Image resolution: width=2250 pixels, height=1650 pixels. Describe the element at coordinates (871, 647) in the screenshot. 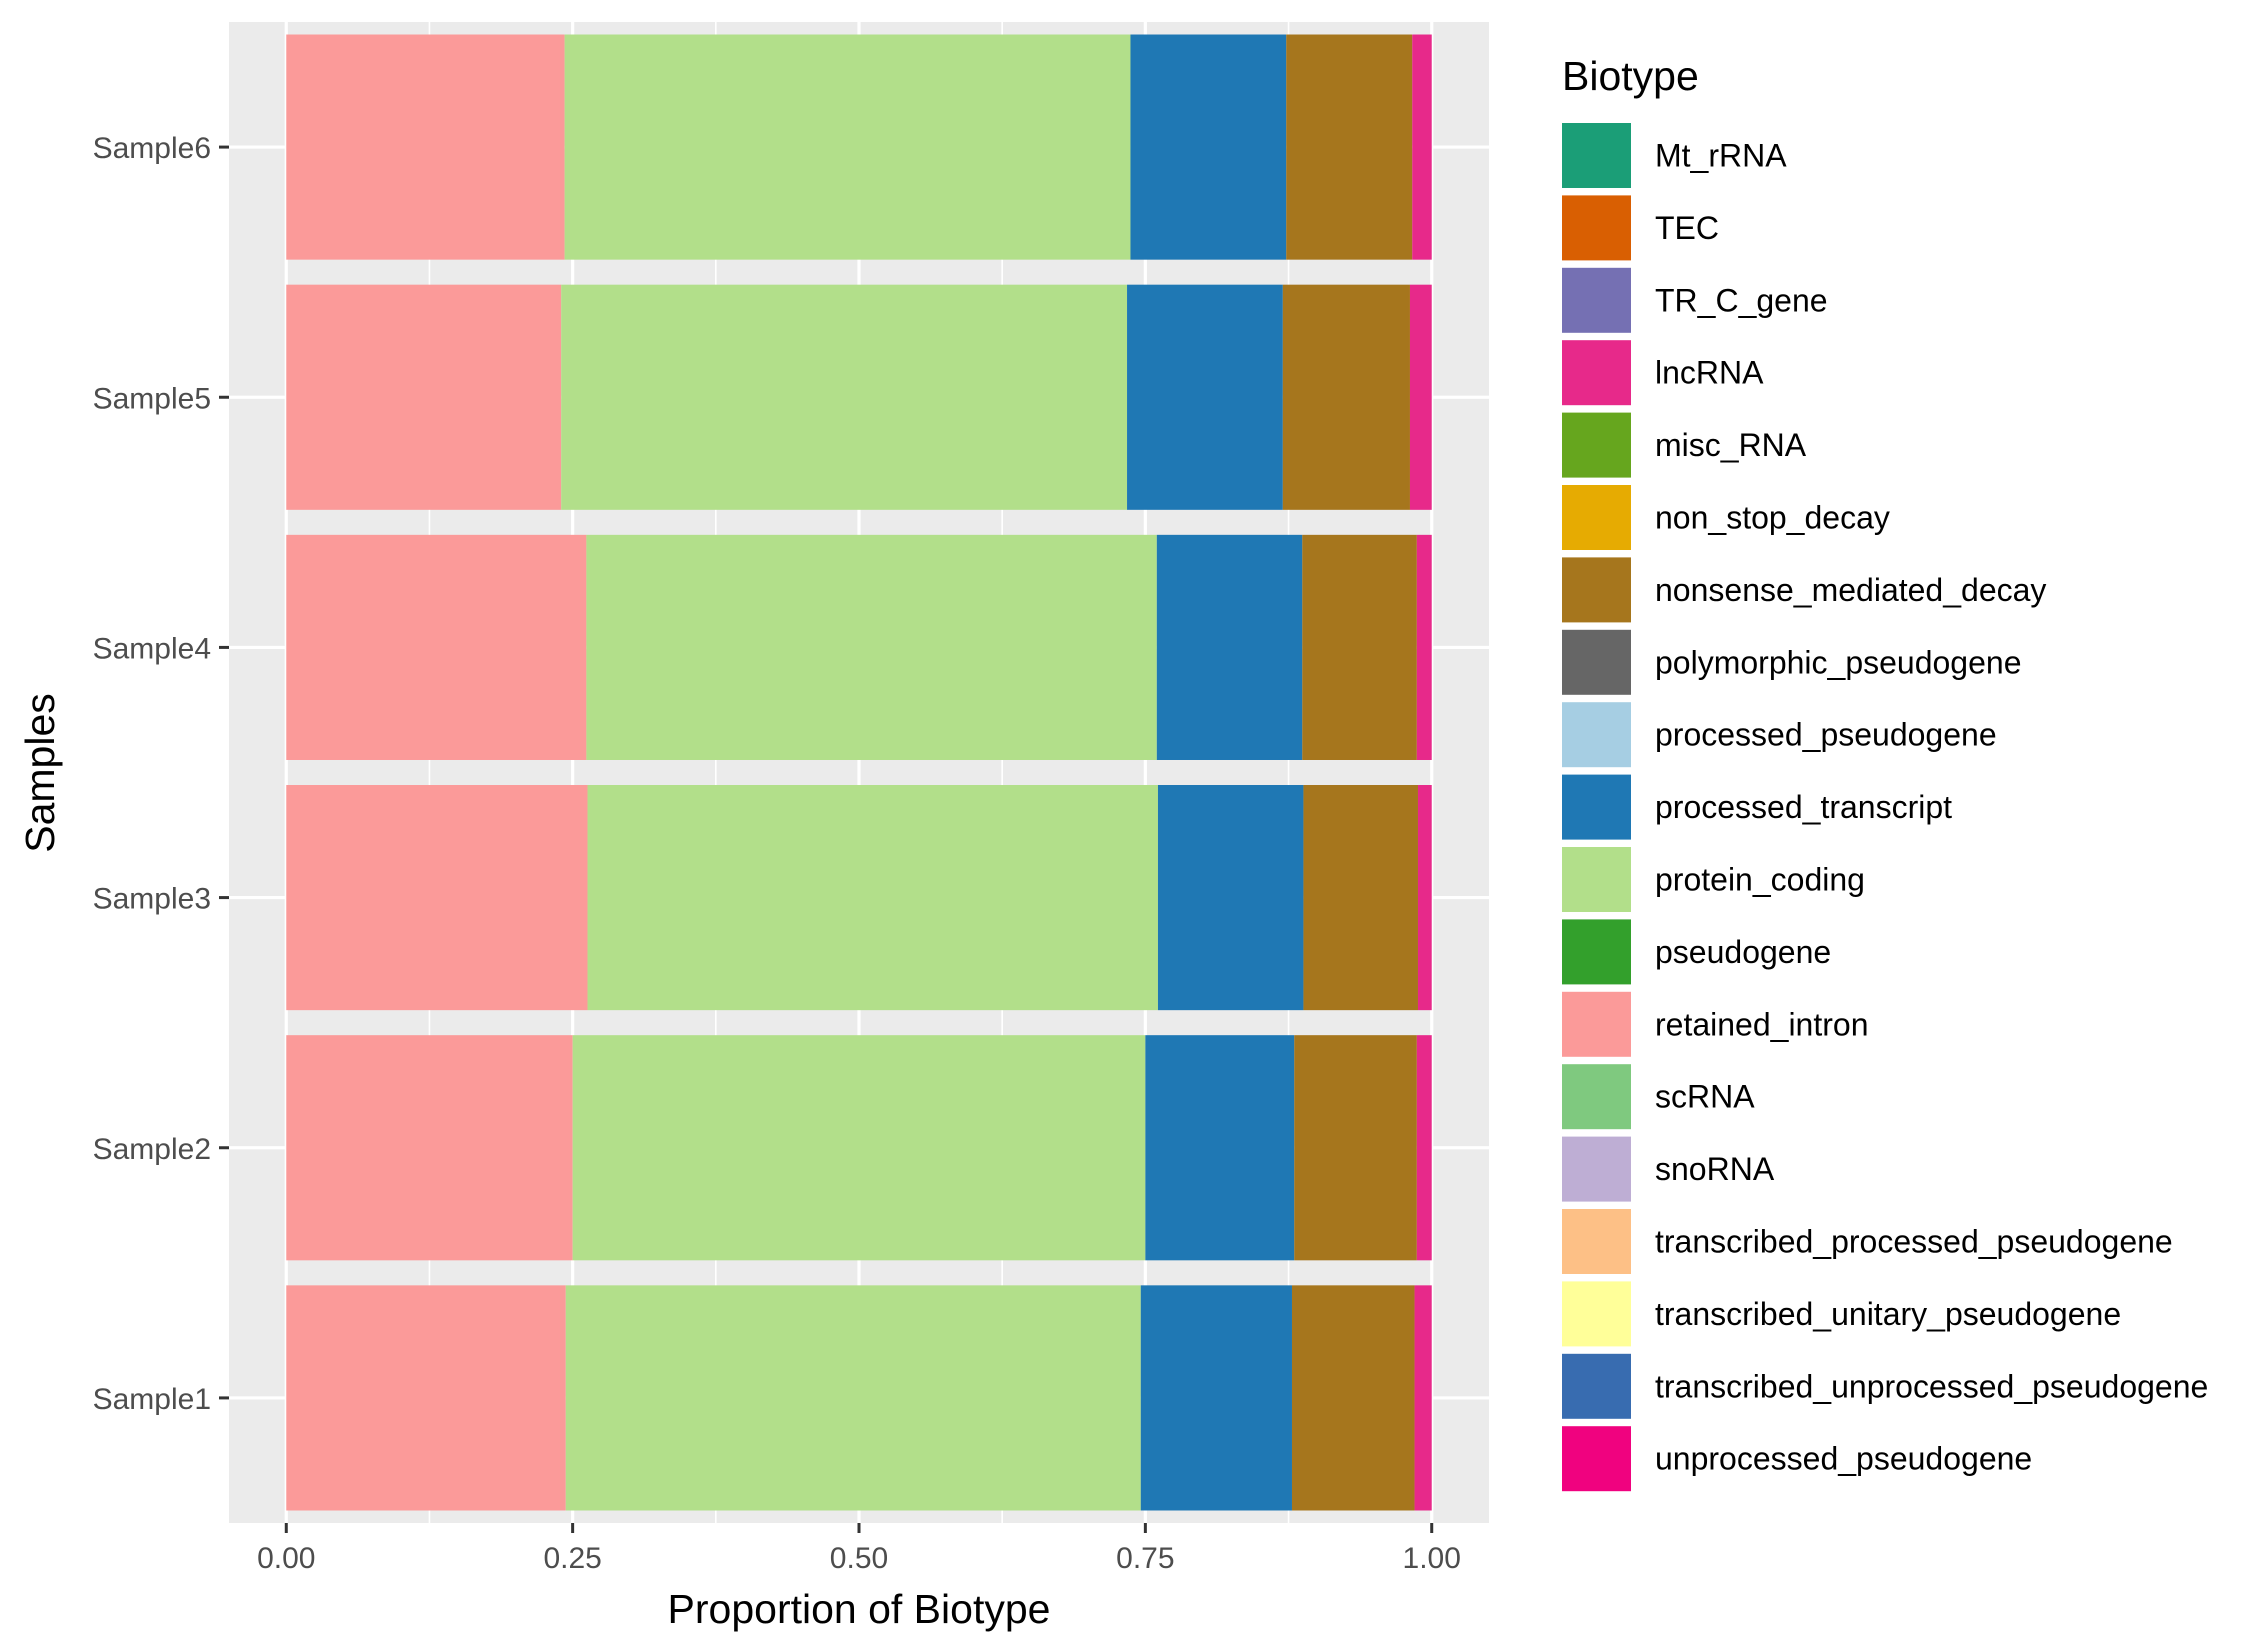

I see `bar-segment-Sample4-protein_coding` at that location.